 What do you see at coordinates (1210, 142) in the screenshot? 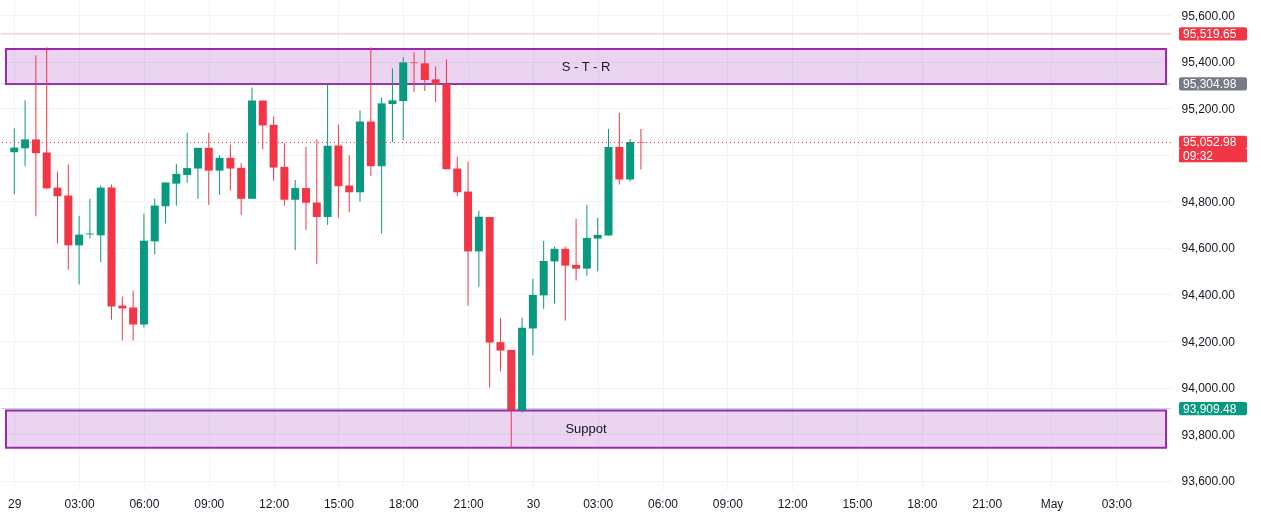
I see `ref-line-label: 95,052.98` at bounding box center [1210, 142].